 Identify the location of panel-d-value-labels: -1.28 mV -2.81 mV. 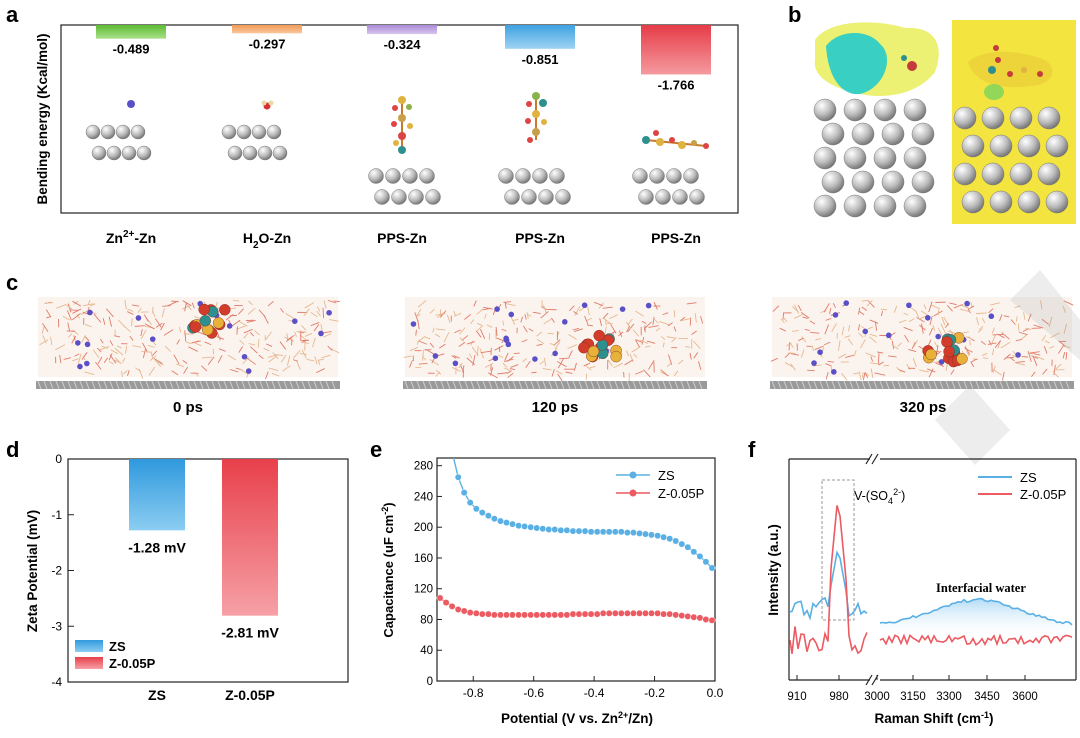
(203, 589).